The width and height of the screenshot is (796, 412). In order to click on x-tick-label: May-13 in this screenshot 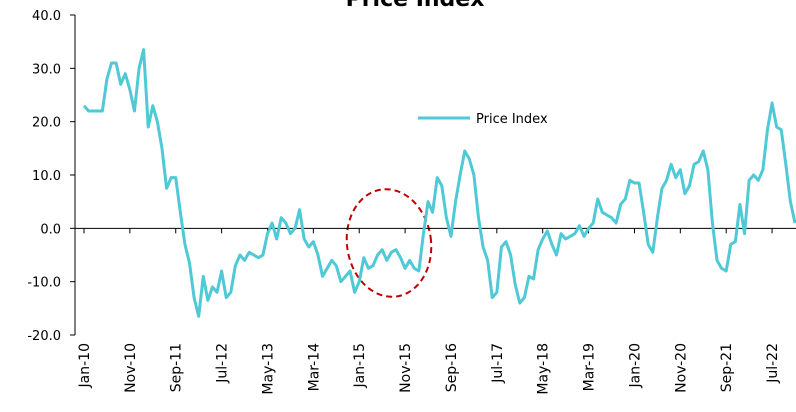, I will do `click(268, 369)`.